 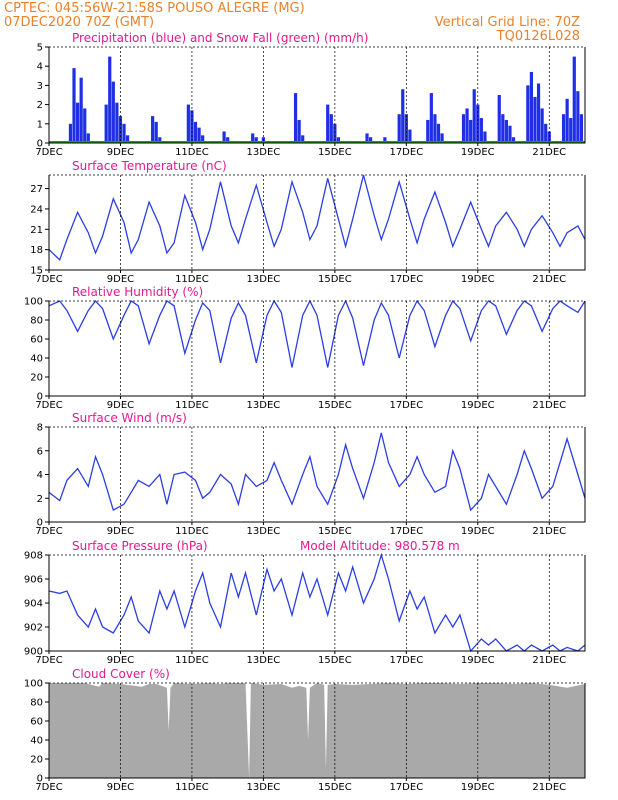 What do you see at coordinates (507, 22) in the screenshot?
I see `header-grid-note: Vertical Grid Line: 70Z` at bounding box center [507, 22].